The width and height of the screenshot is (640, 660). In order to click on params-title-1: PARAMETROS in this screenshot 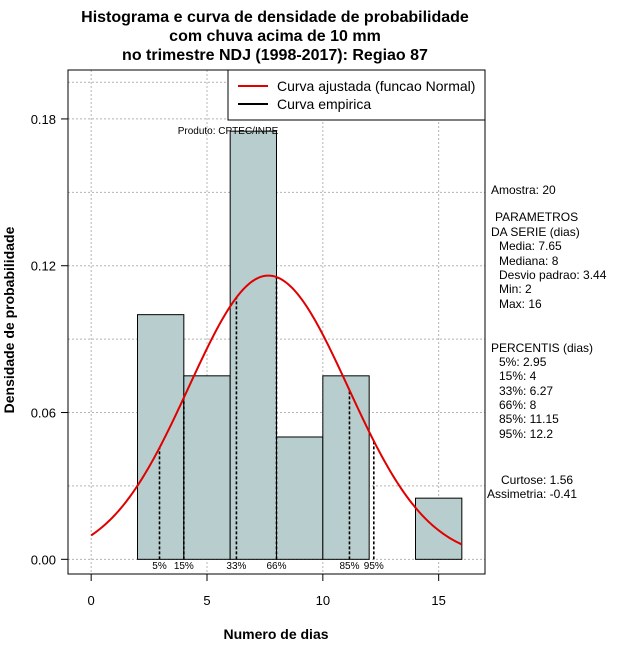, I will do `click(536, 217)`.